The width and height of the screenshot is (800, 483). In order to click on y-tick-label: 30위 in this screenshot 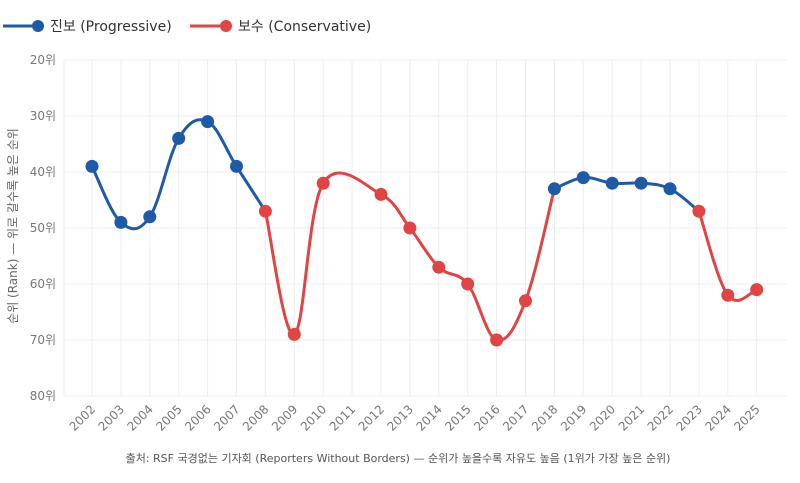, I will do `click(43, 116)`.